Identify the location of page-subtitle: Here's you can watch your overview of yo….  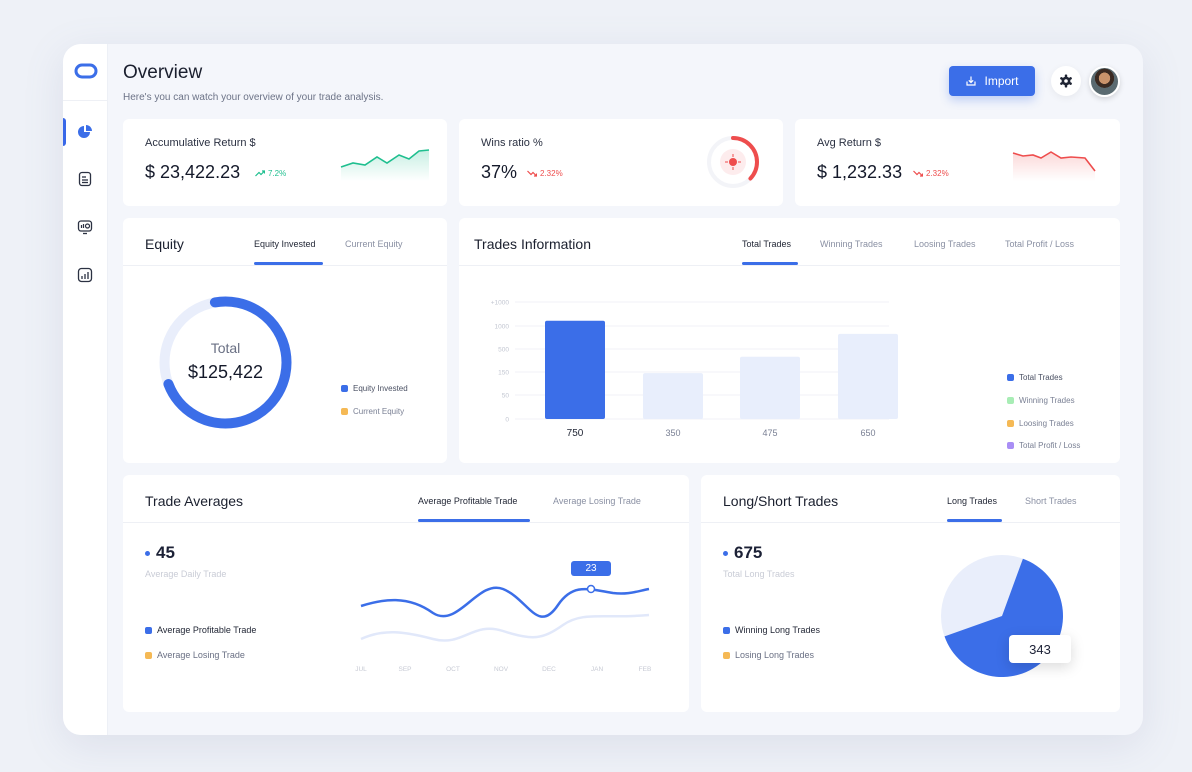
(253, 97).